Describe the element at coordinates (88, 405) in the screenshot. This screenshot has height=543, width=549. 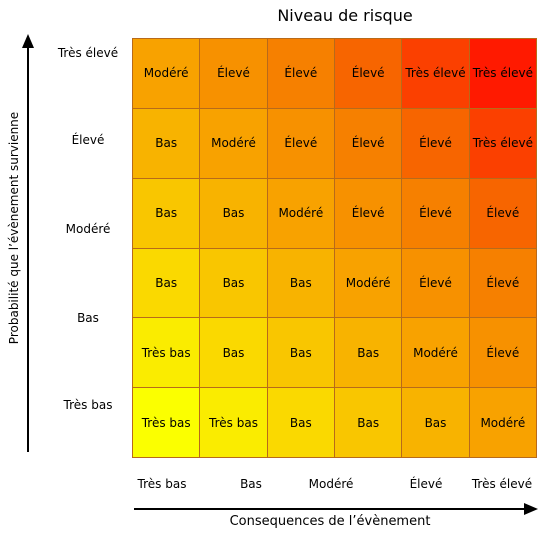
I see `row-label-very-low: Très bas` at that location.